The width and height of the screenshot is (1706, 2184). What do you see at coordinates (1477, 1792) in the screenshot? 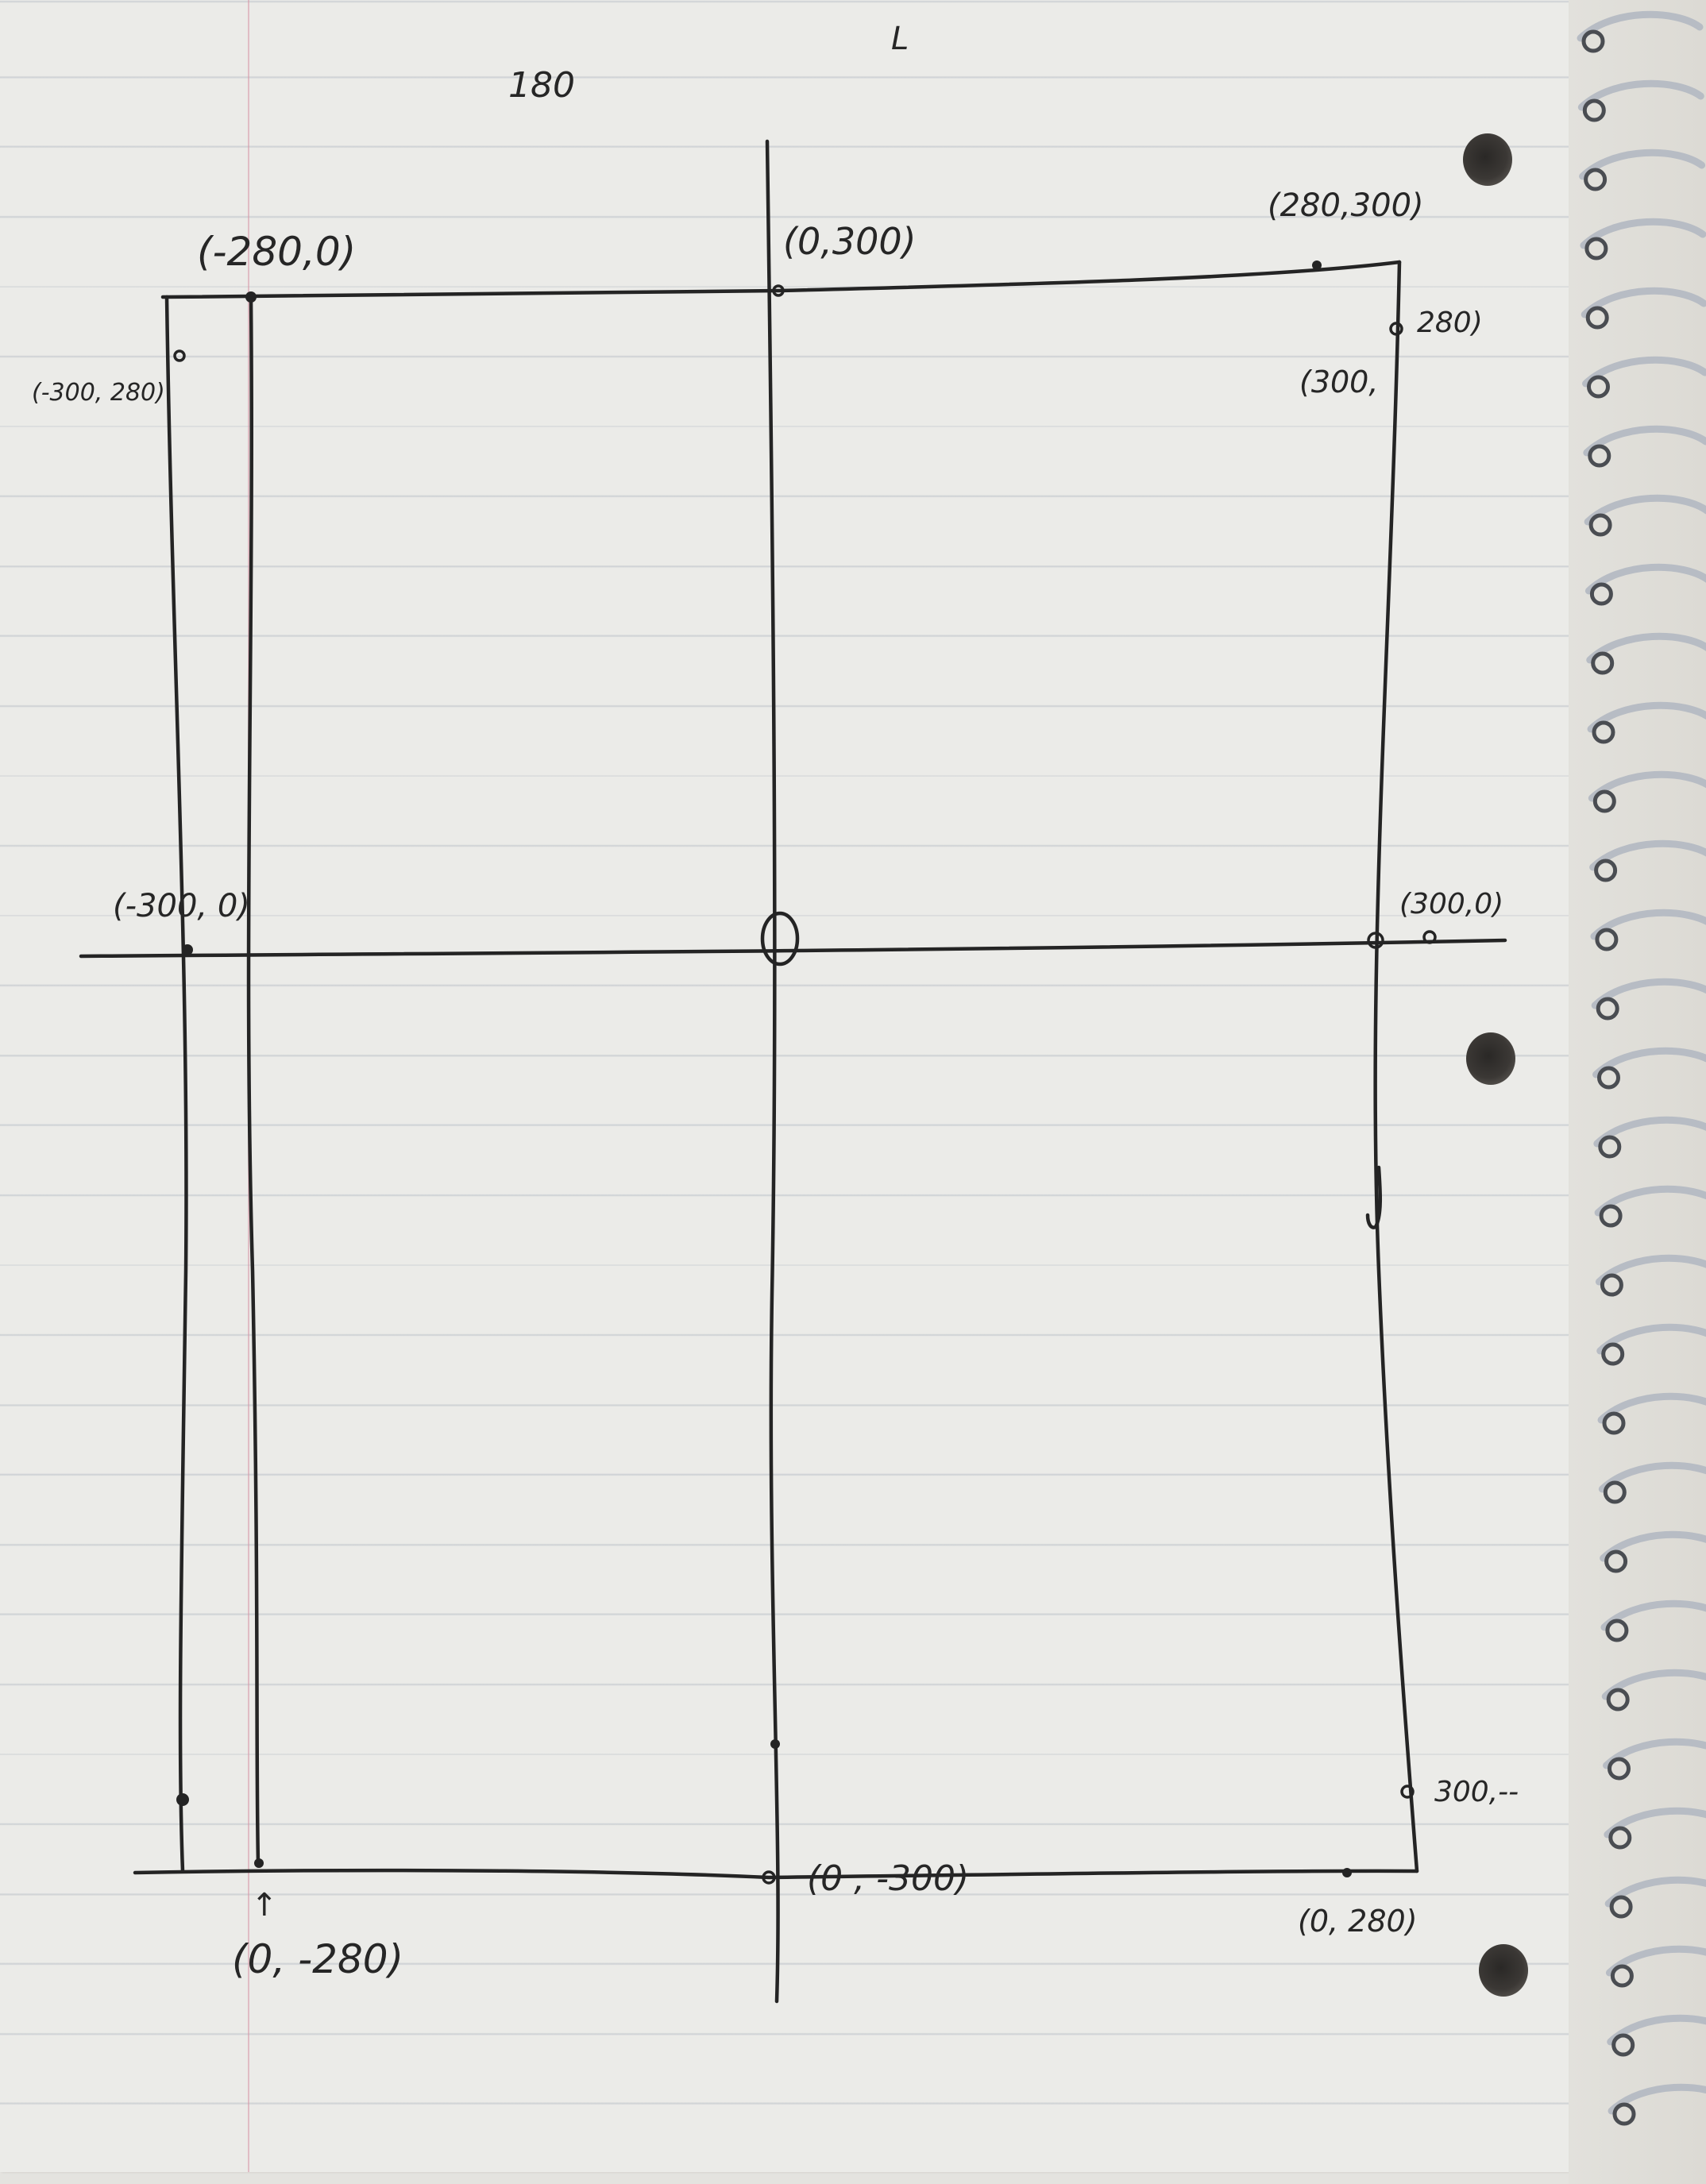
I see `label-right-lower: 300,--` at bounding box center [1477, 1792].